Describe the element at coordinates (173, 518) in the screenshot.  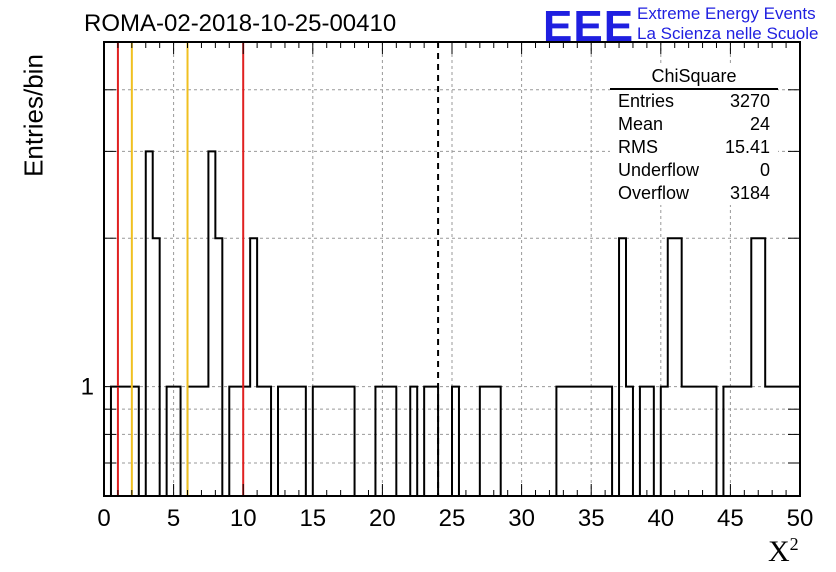
I see `x-tick-label: 5` at that location.